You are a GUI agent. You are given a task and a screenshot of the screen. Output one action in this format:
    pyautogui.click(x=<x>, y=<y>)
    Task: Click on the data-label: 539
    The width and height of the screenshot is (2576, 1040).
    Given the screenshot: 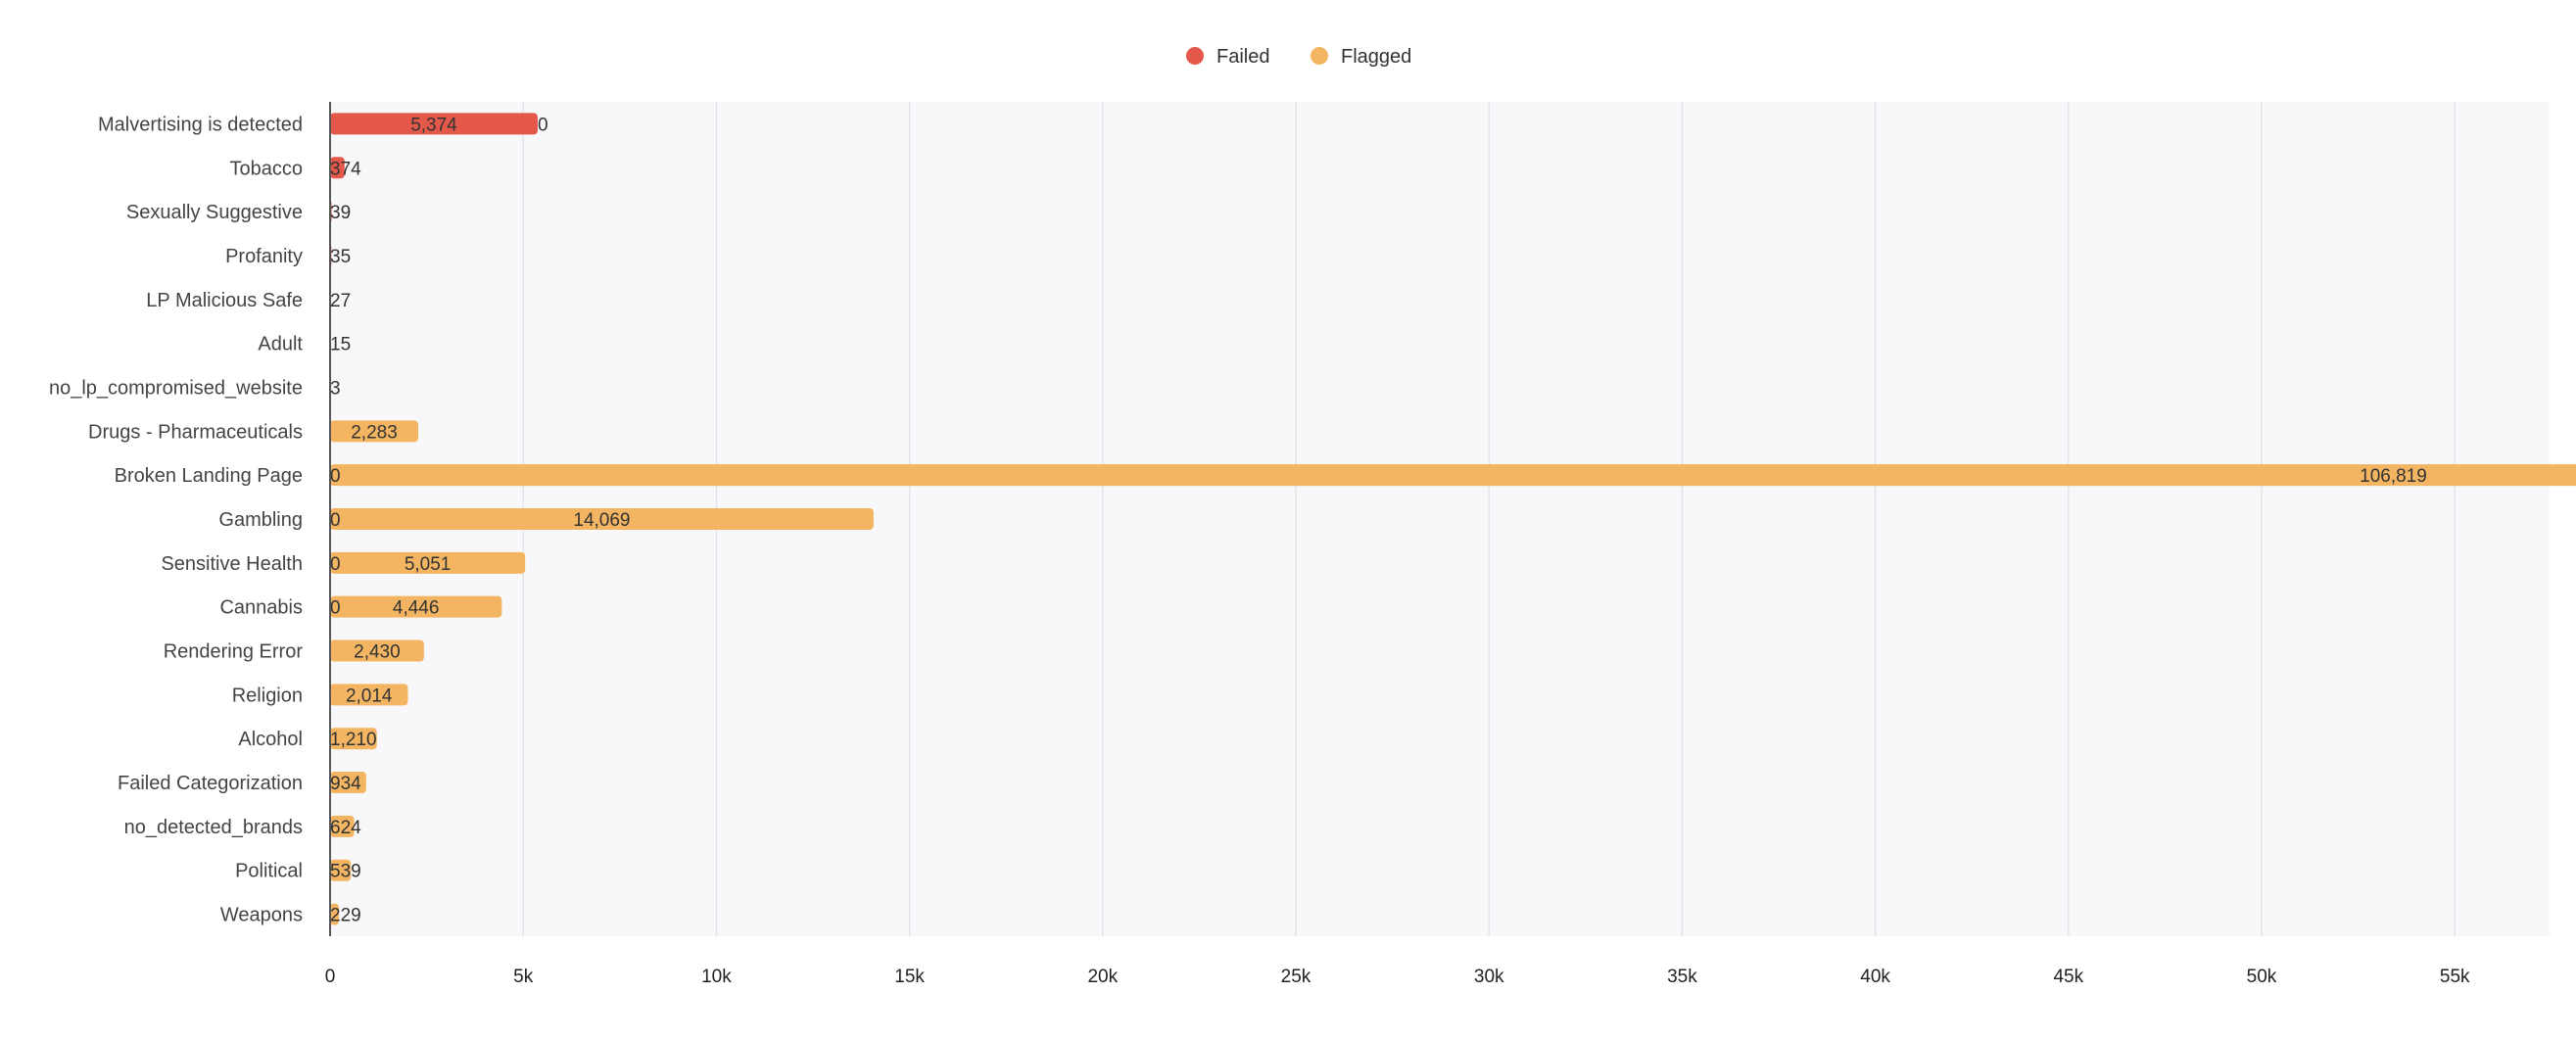 What is the action you would take?
    pyautogui.click(x=346, y=872)
    